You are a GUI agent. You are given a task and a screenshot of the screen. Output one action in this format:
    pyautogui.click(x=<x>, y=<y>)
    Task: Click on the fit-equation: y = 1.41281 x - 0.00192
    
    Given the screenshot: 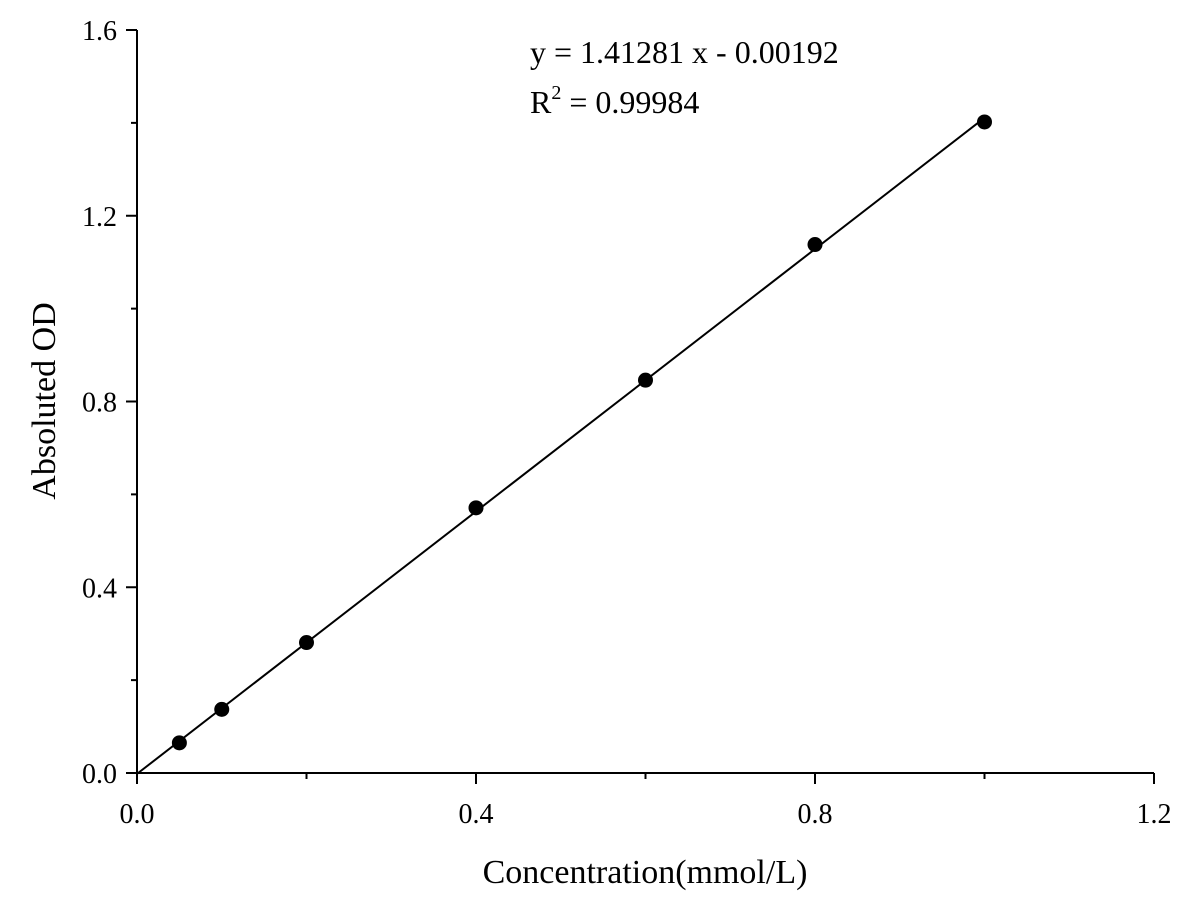 What is the action you would take?
    pyautogui.click(x=684, y=52)
    